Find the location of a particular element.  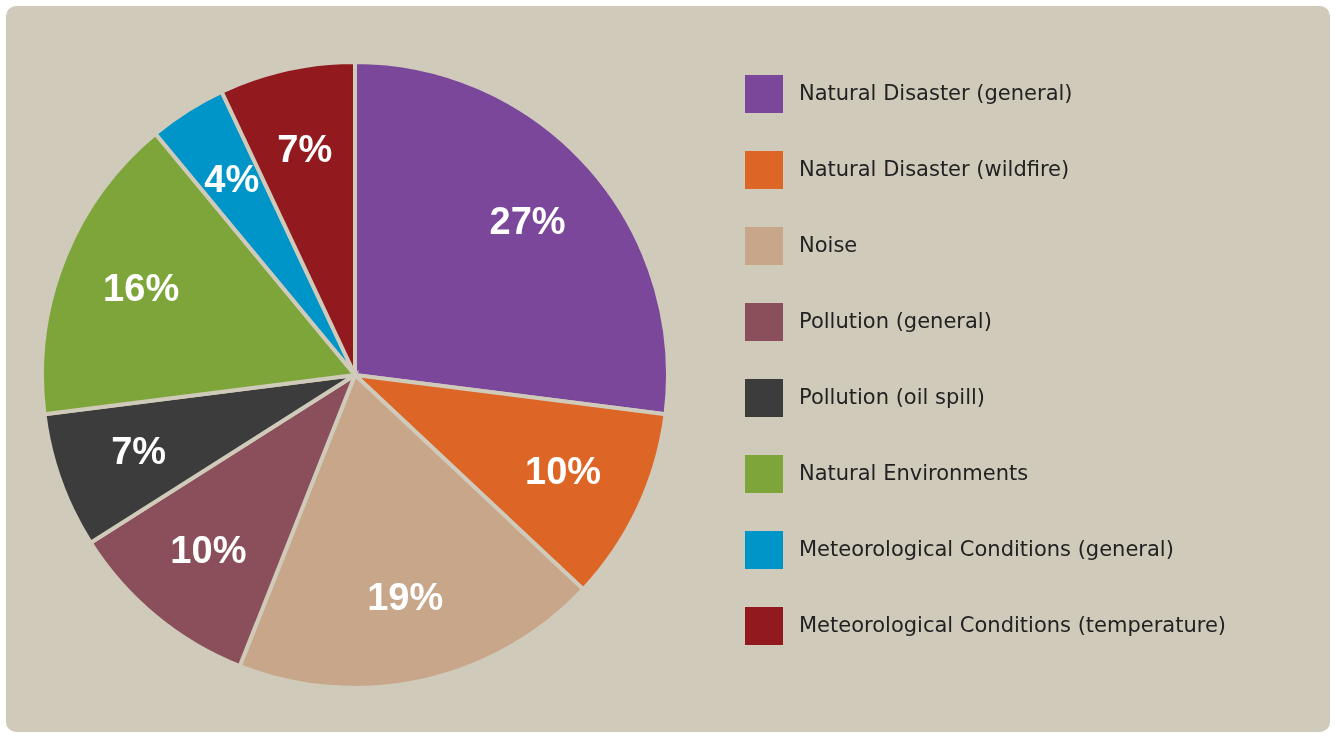

legend-label: Noise is located at coordinates (828, 245).